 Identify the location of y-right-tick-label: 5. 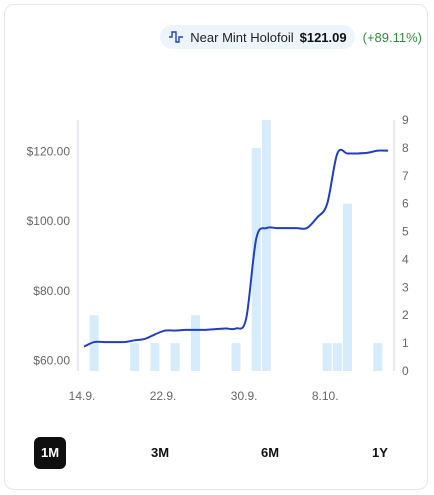
(405, 232).